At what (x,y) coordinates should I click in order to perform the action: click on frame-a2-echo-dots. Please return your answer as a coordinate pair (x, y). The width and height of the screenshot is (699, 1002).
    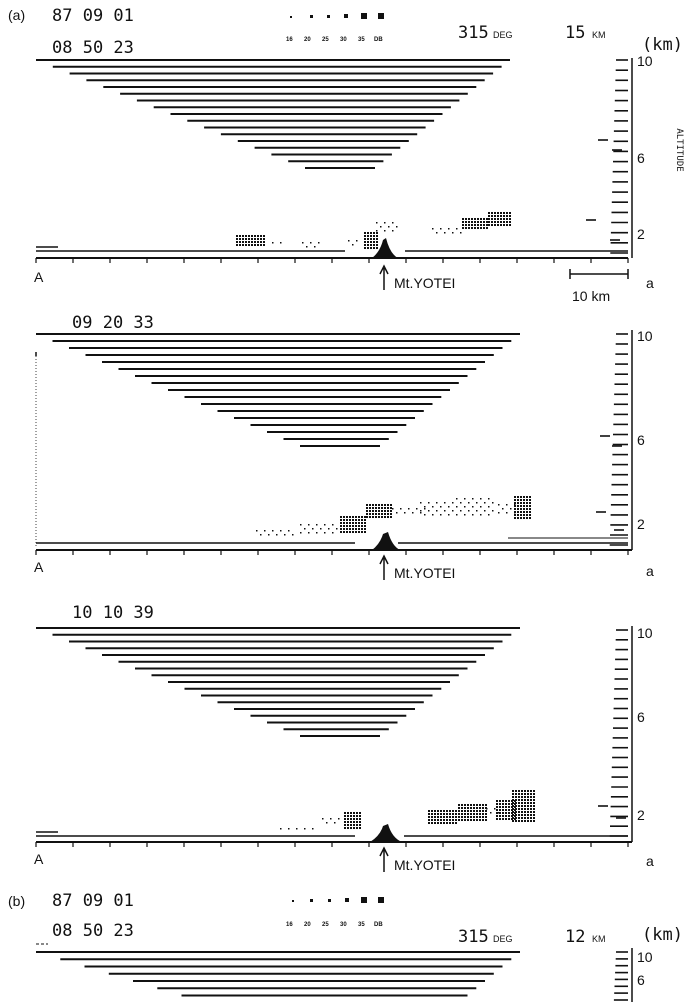
    Looking at the image, I should click on (393, 516).